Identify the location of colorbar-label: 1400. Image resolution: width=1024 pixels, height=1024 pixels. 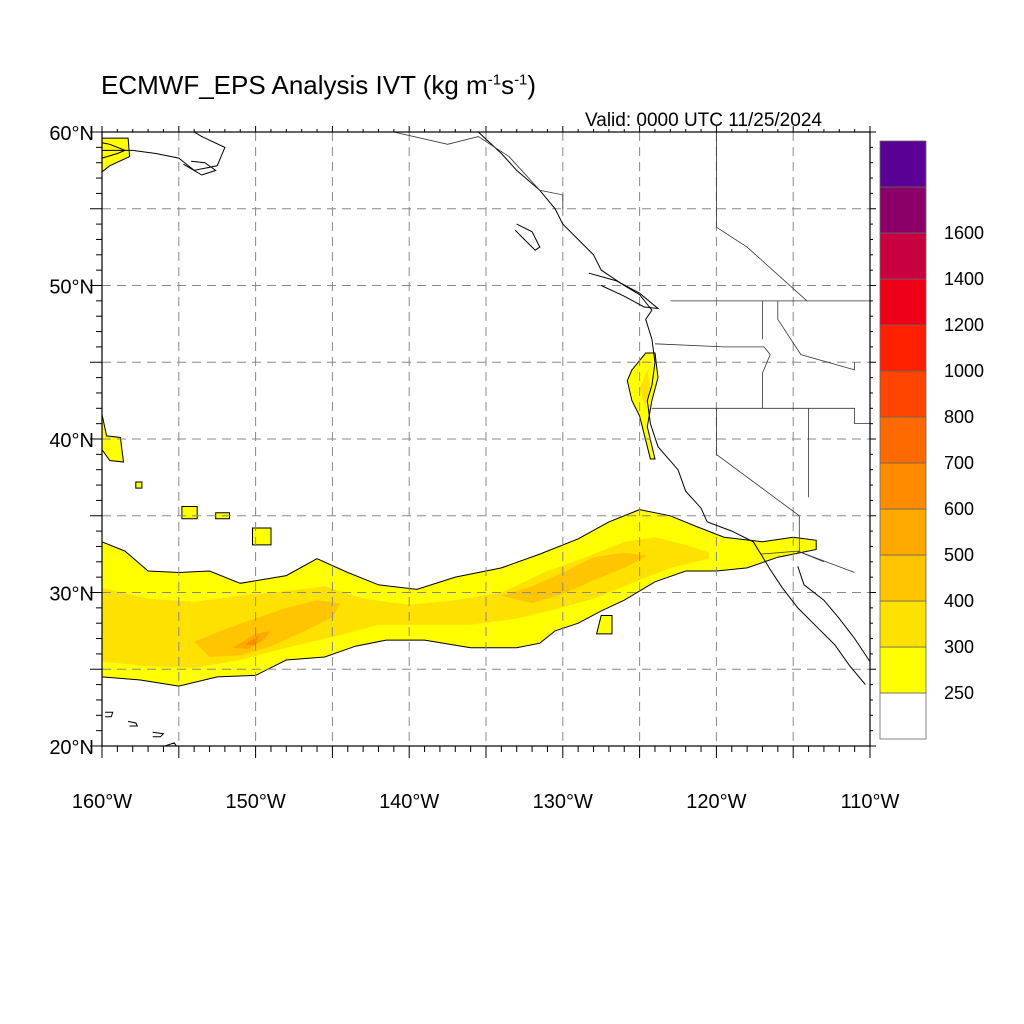
(964, 279).